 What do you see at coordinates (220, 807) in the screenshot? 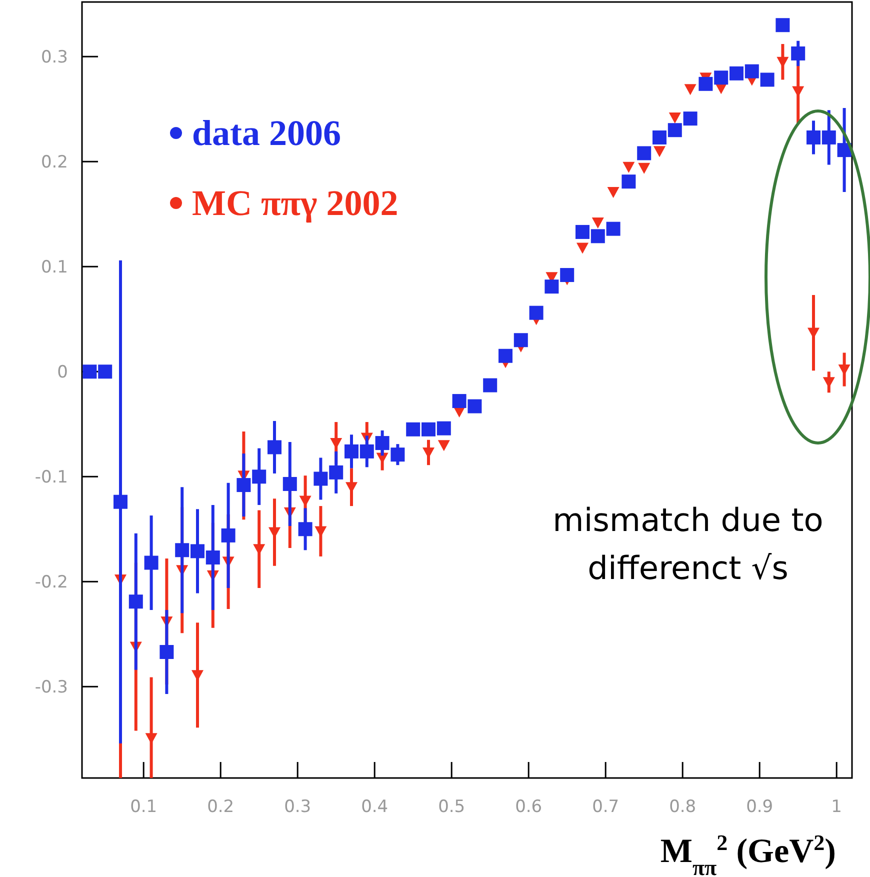
I see `x-tick-label: 0.2` at bounding box center [220, 807].